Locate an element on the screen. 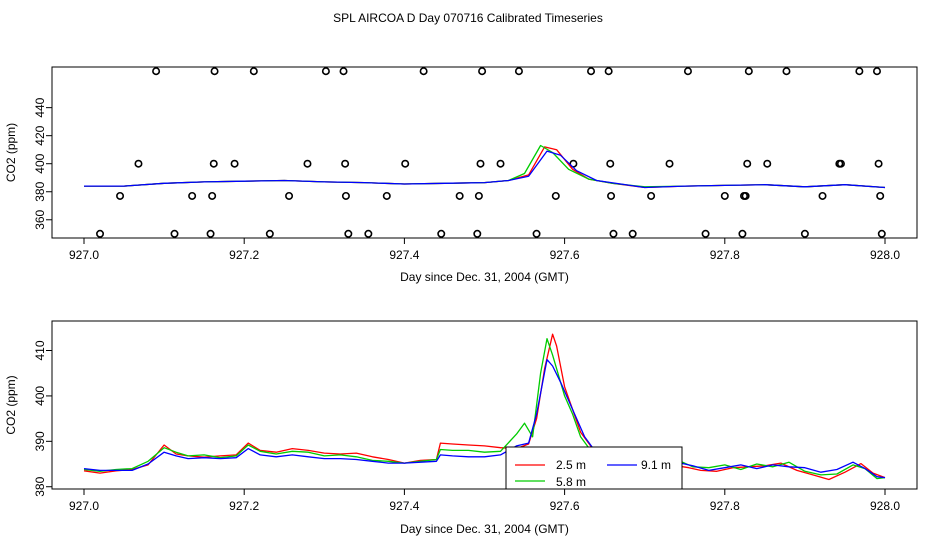 This screenshot has height=540, width=936. legend: 2.5 m 5.8 m 9.1 m is located at coordinates (594, 468).